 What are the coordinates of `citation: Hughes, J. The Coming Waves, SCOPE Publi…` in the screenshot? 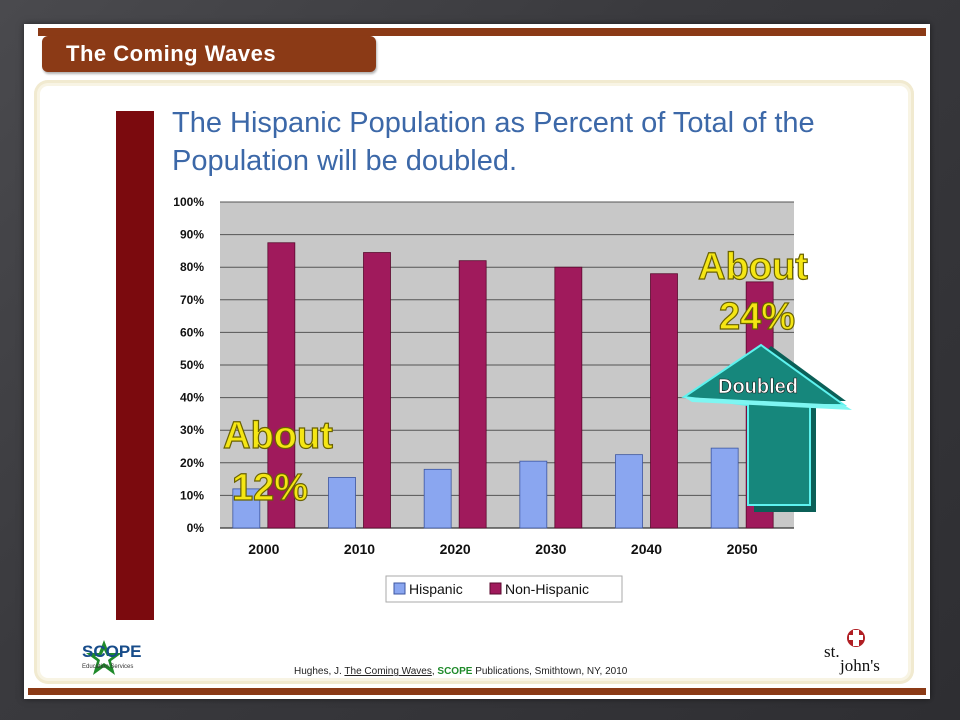 It's located at (460, 671).